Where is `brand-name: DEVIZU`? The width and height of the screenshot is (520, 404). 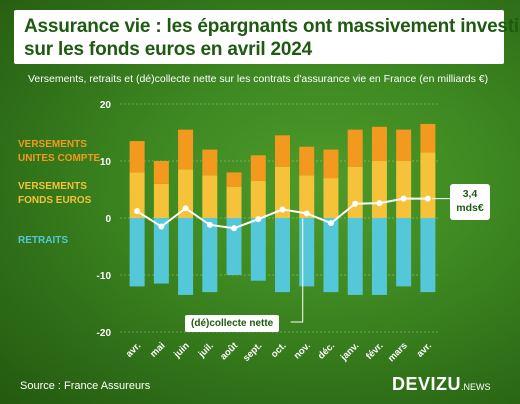
brand-name: DEVIZU is located at coordinates (427, 384).